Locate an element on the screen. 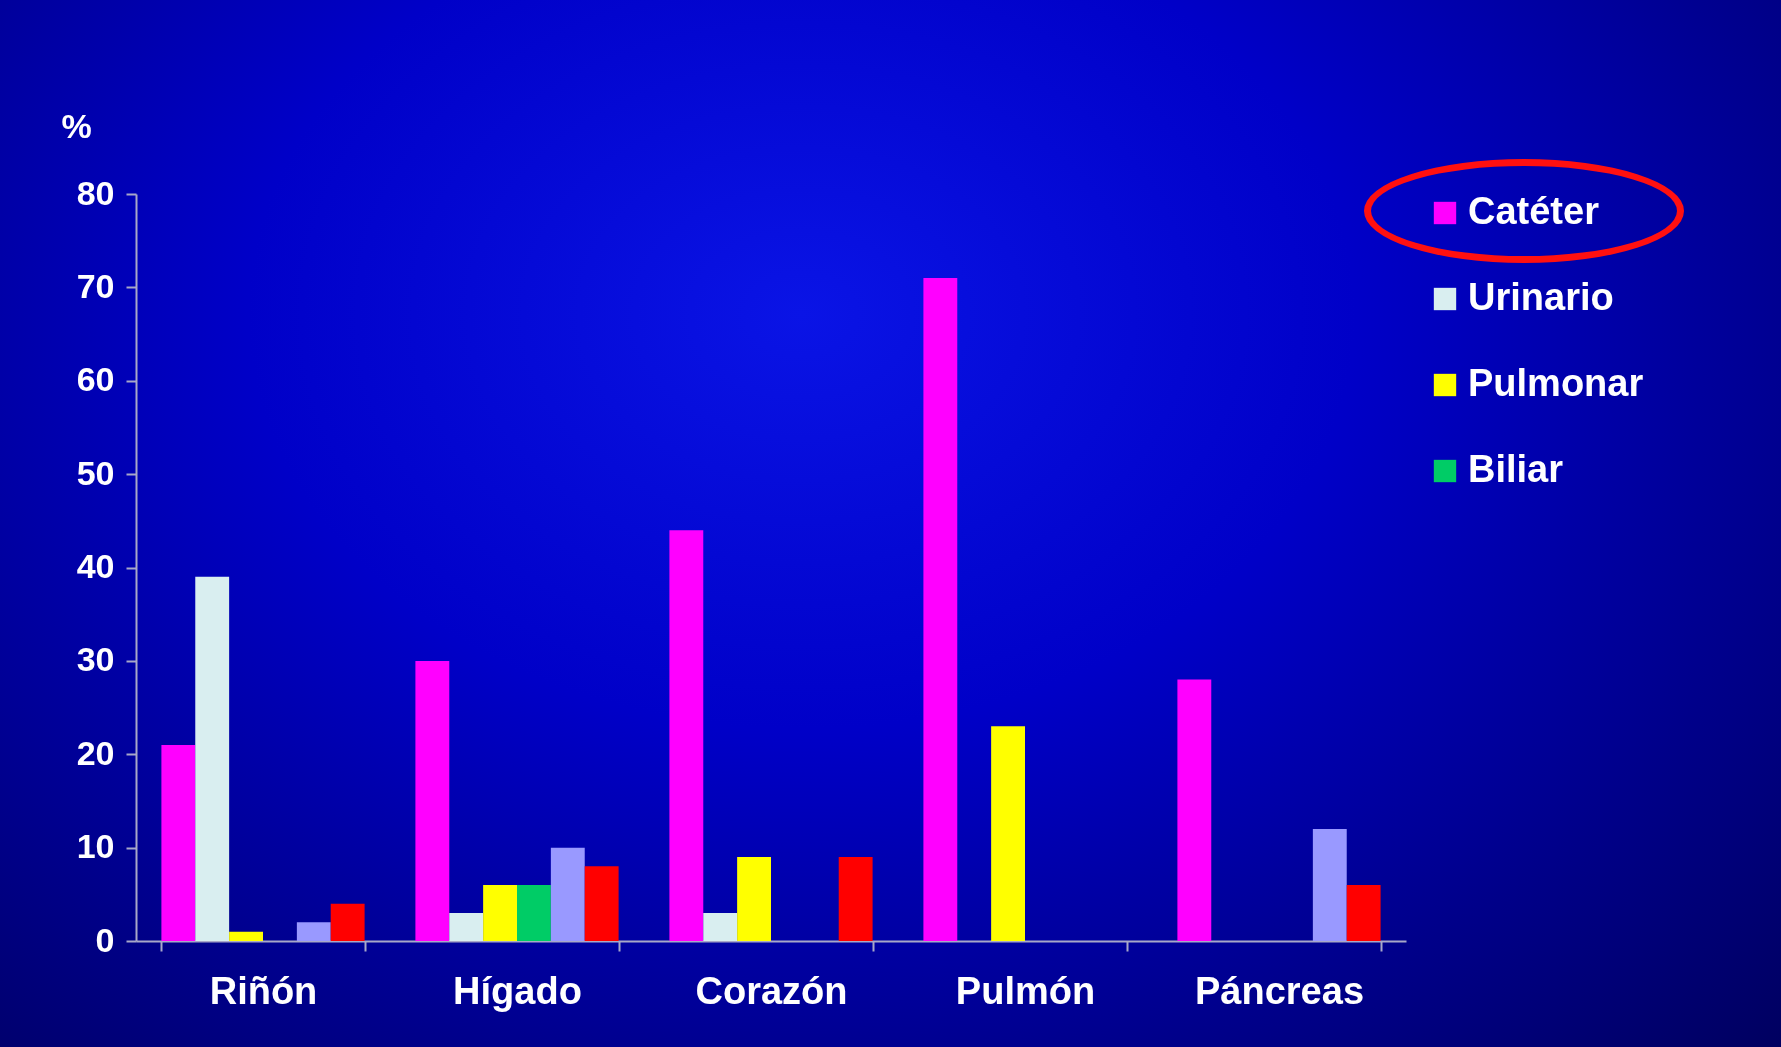  x-tick-label: Pulmón is located at coordinates (1025, 990).